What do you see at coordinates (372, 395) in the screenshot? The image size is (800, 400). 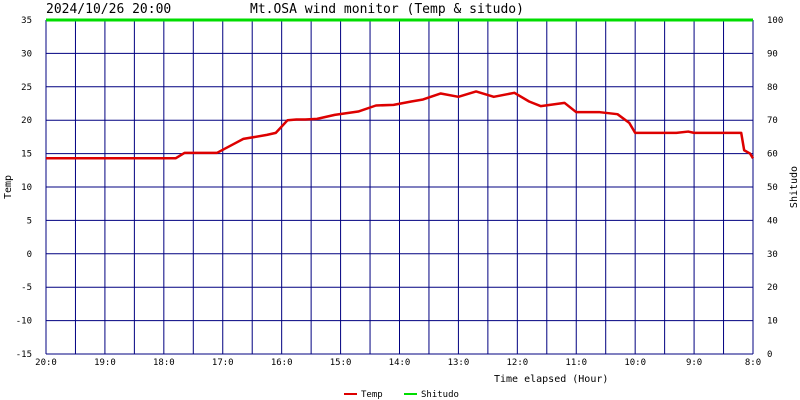 I see `legend-label: Temp` at bounding box center [372, 395].